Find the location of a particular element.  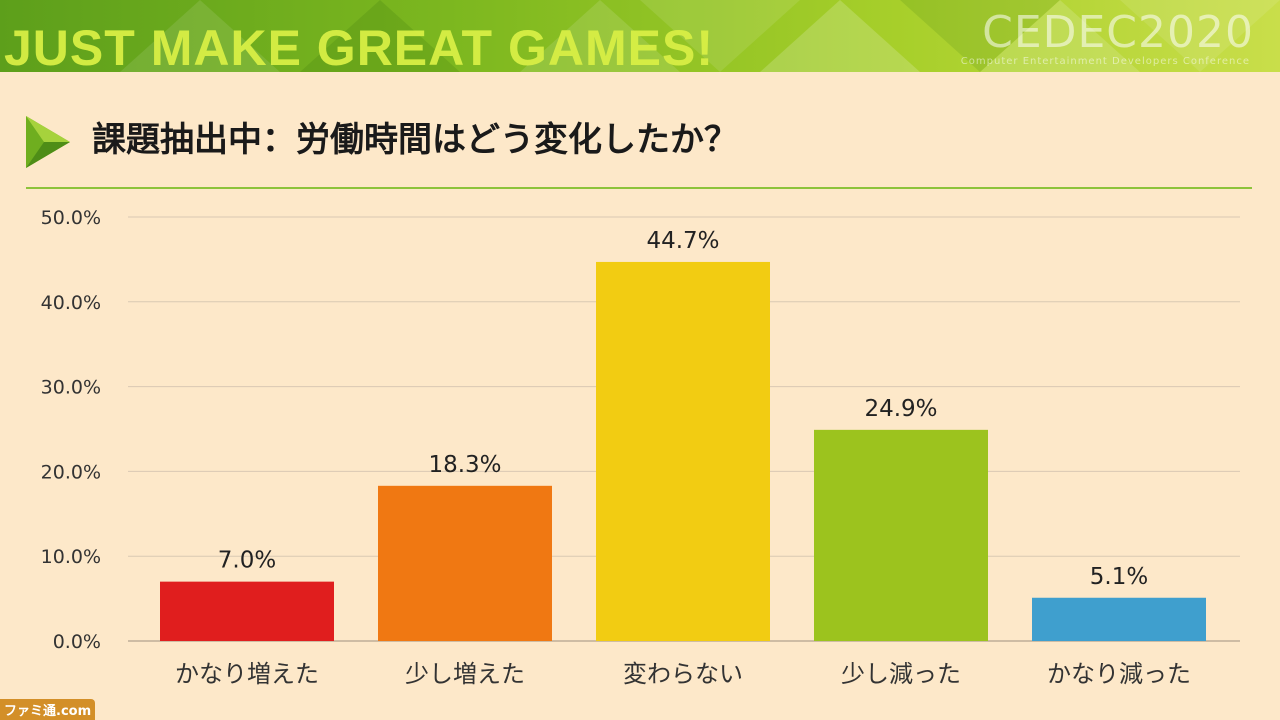

bar-value-label: 44.7% is located at coordinates (682, 241).